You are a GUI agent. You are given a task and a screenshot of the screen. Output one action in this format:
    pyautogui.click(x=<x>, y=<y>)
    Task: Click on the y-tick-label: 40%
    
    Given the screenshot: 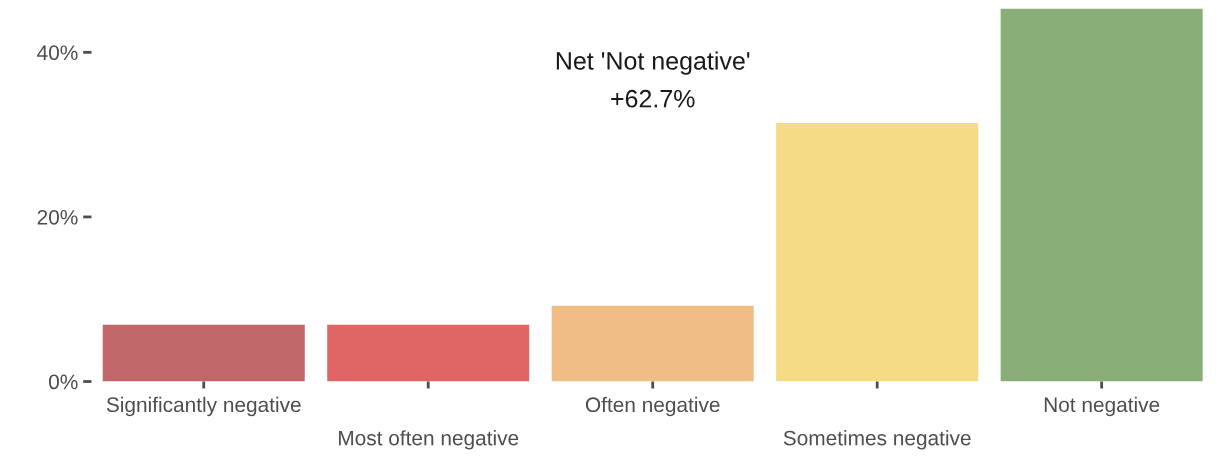 What is the action you would take?
    pyautogui.click(x=57, y=53)
    